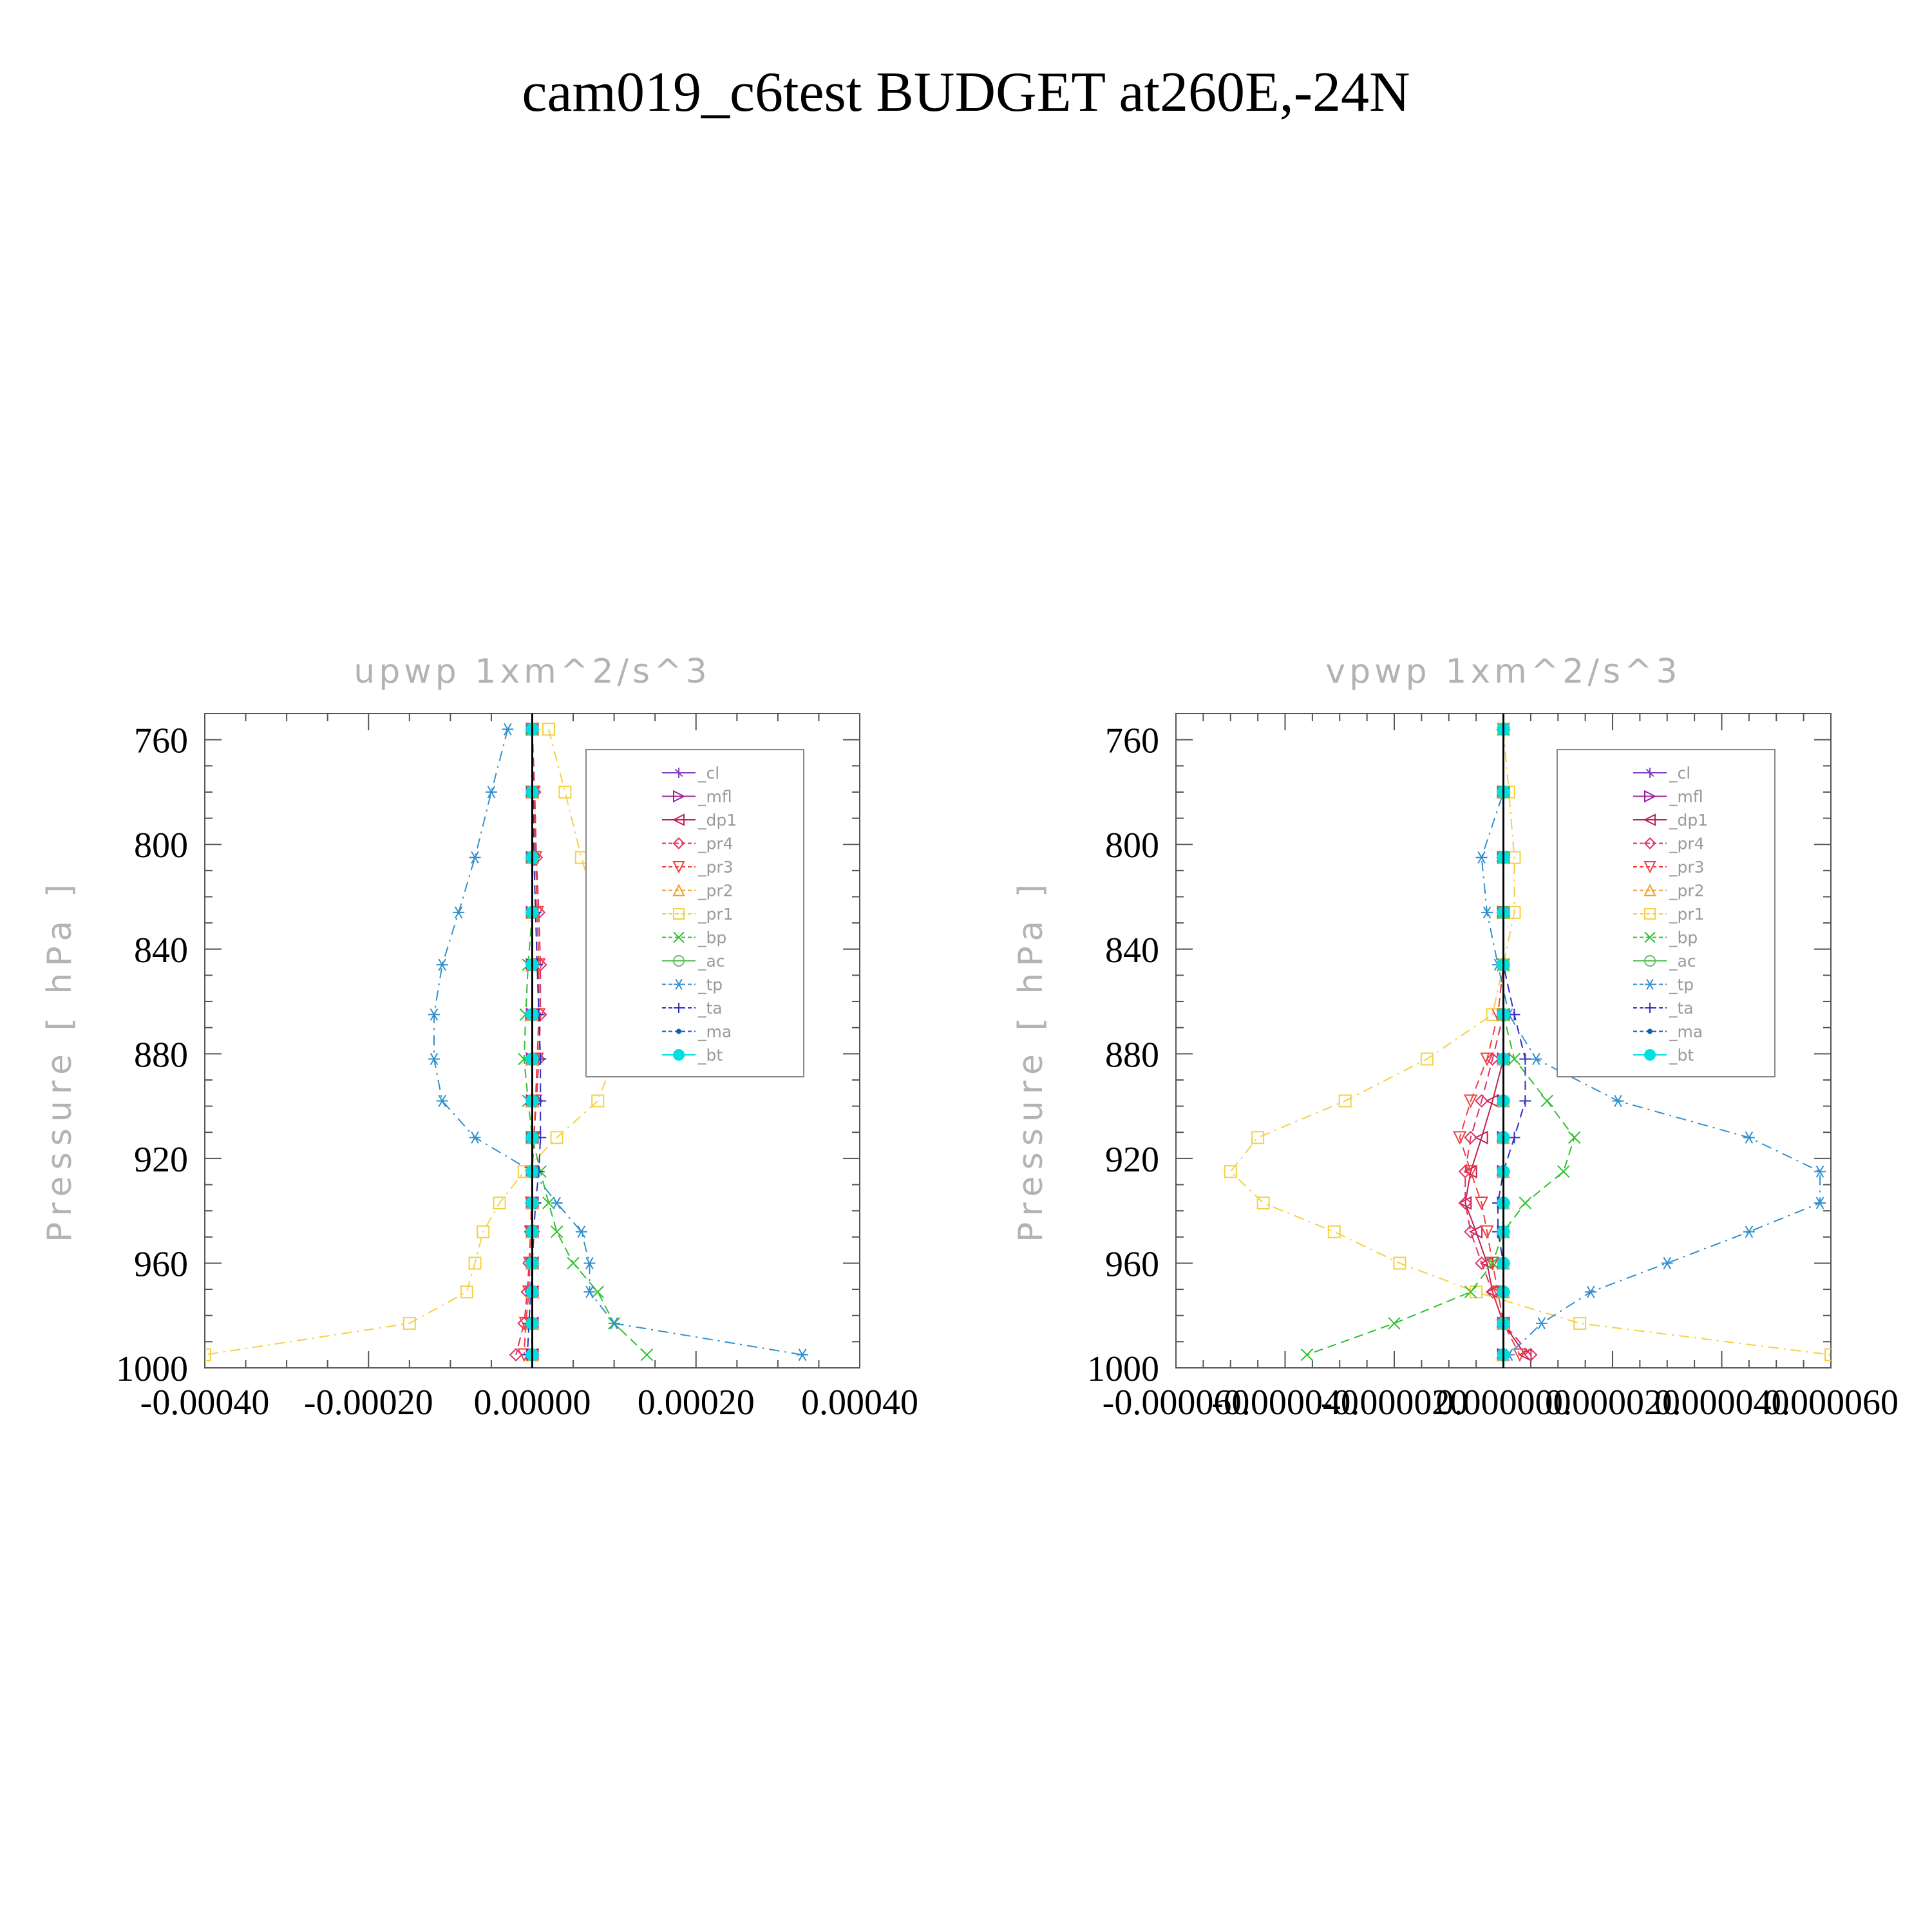  What do you see at coordinates (1649, 819) in the screenshot?
I see `legend-marker_dp1` at bounding box center [1649, 819].